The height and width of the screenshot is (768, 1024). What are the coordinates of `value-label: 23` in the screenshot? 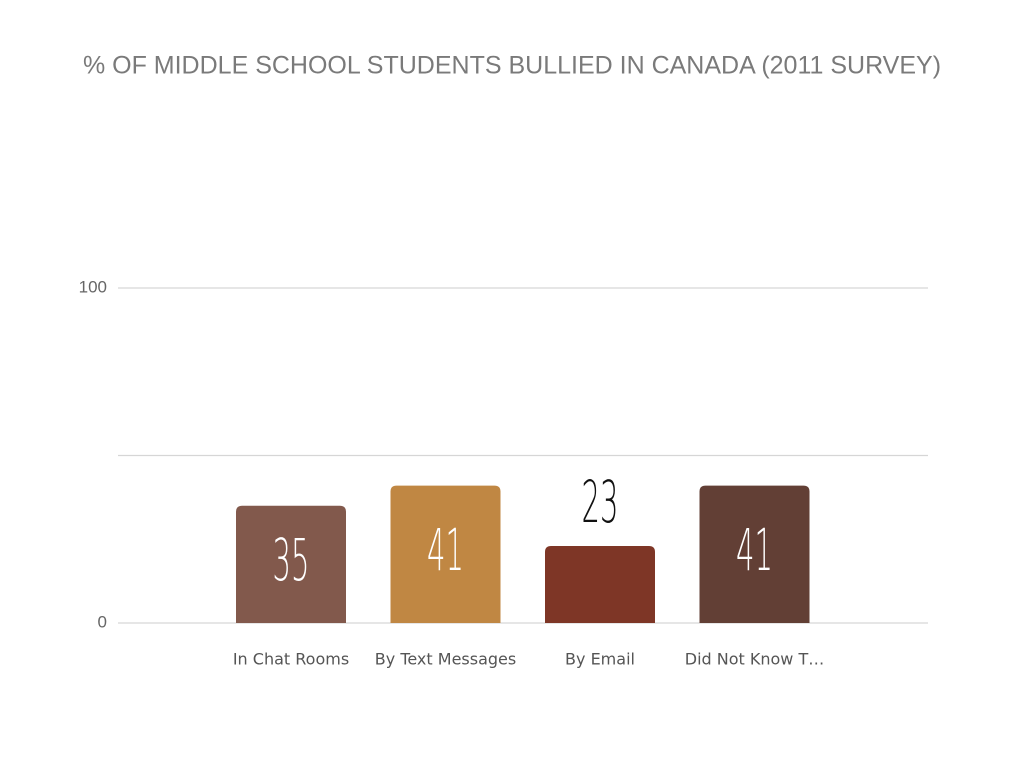 It's located at (600, 501).